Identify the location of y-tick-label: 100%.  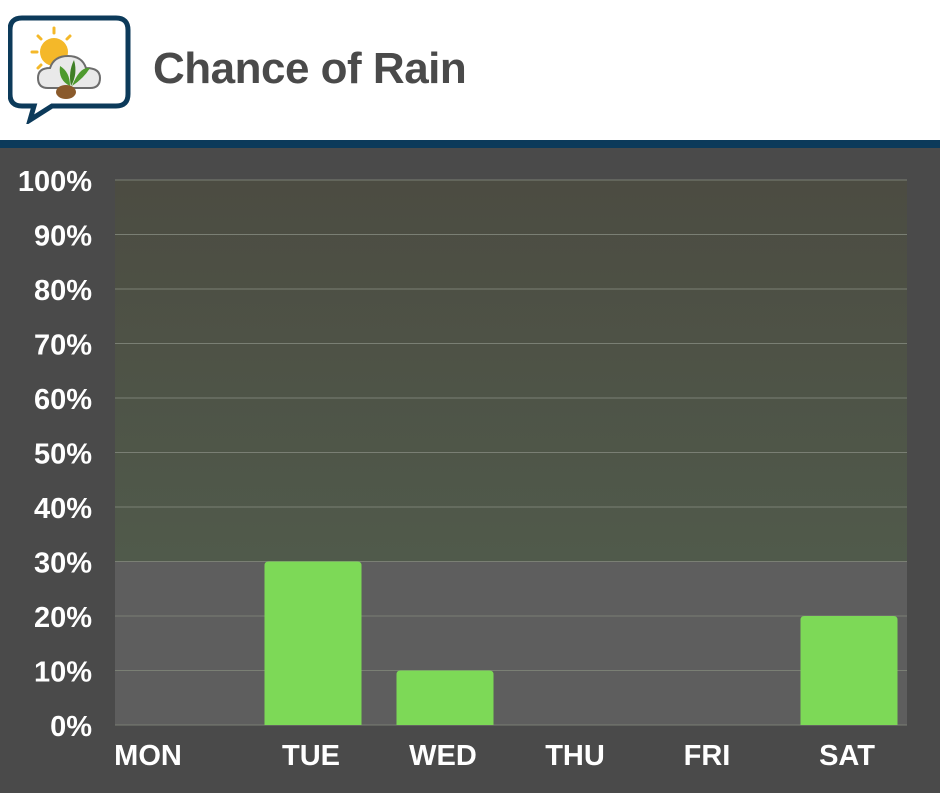
(55, 182).